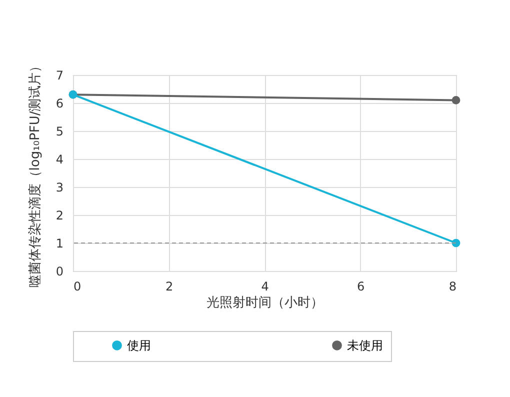  Describe the element at coordinates (60, 215) in the screenshot. I see `y-tick-label: 2` at that location.